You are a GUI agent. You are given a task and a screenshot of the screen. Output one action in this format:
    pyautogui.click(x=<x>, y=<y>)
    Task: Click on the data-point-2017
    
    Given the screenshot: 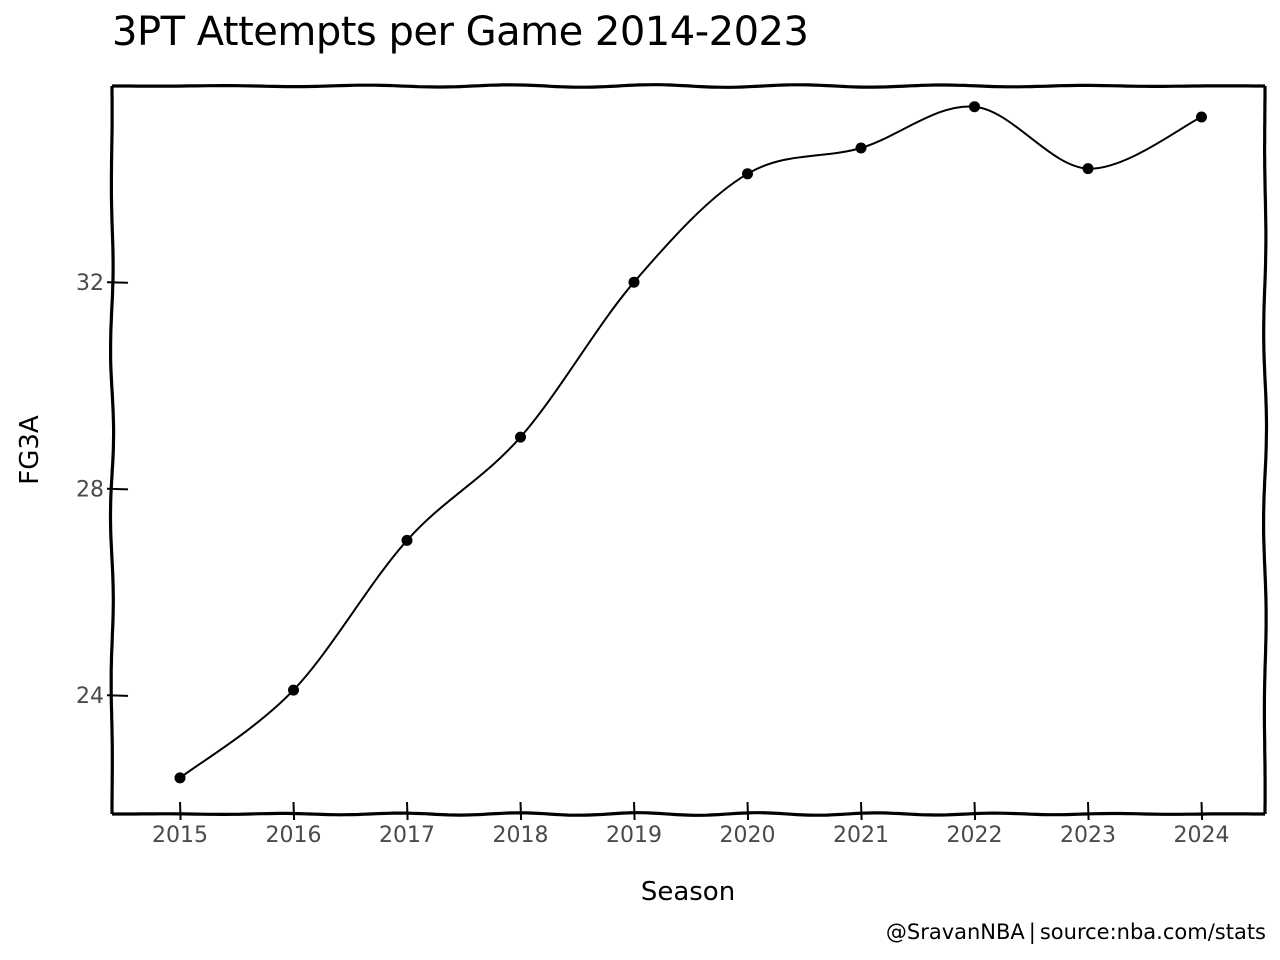 What is the action you would take?
    pyautogui.click(x=407, y=540)
    